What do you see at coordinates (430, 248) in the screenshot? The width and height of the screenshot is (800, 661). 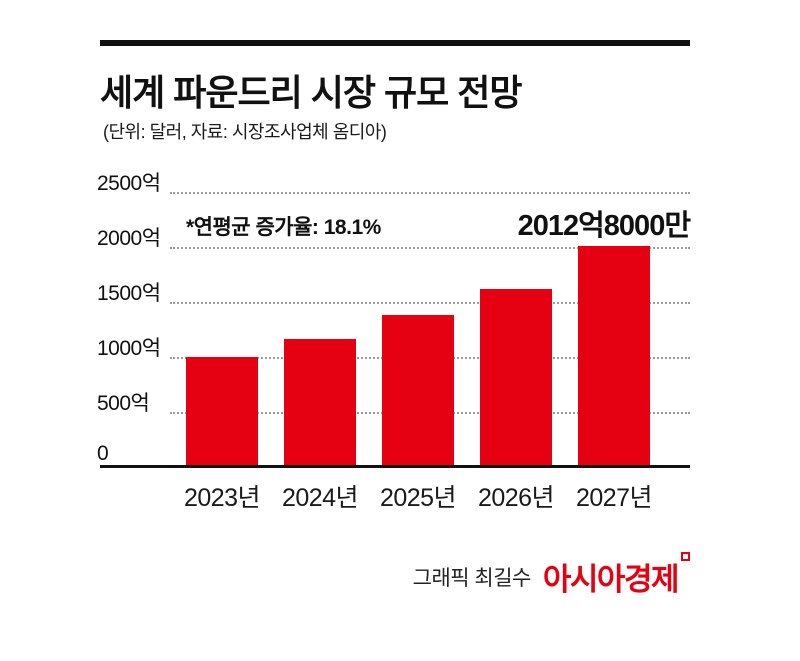 I see `gridline-2000` at bounding box center [430, 248].